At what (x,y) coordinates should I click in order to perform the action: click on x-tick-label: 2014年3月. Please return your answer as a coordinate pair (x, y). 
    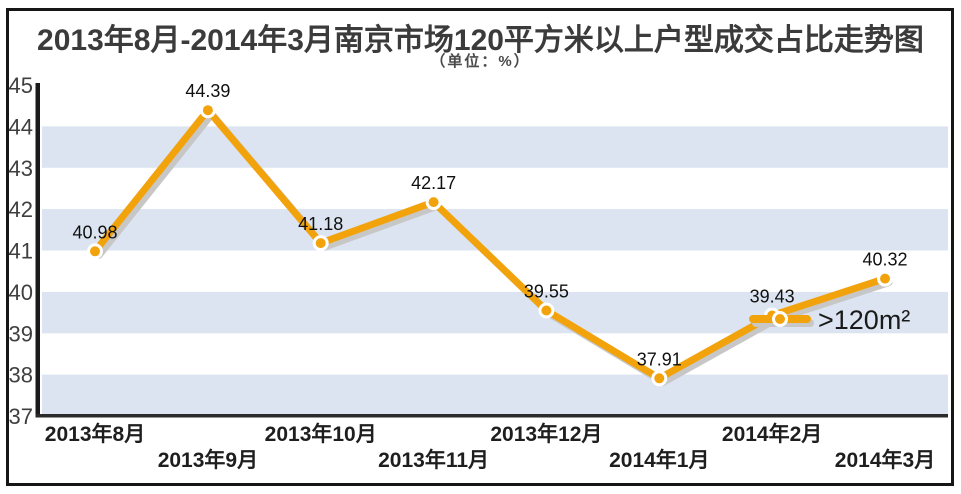
    Looking at the image, I should click on (885, 460).